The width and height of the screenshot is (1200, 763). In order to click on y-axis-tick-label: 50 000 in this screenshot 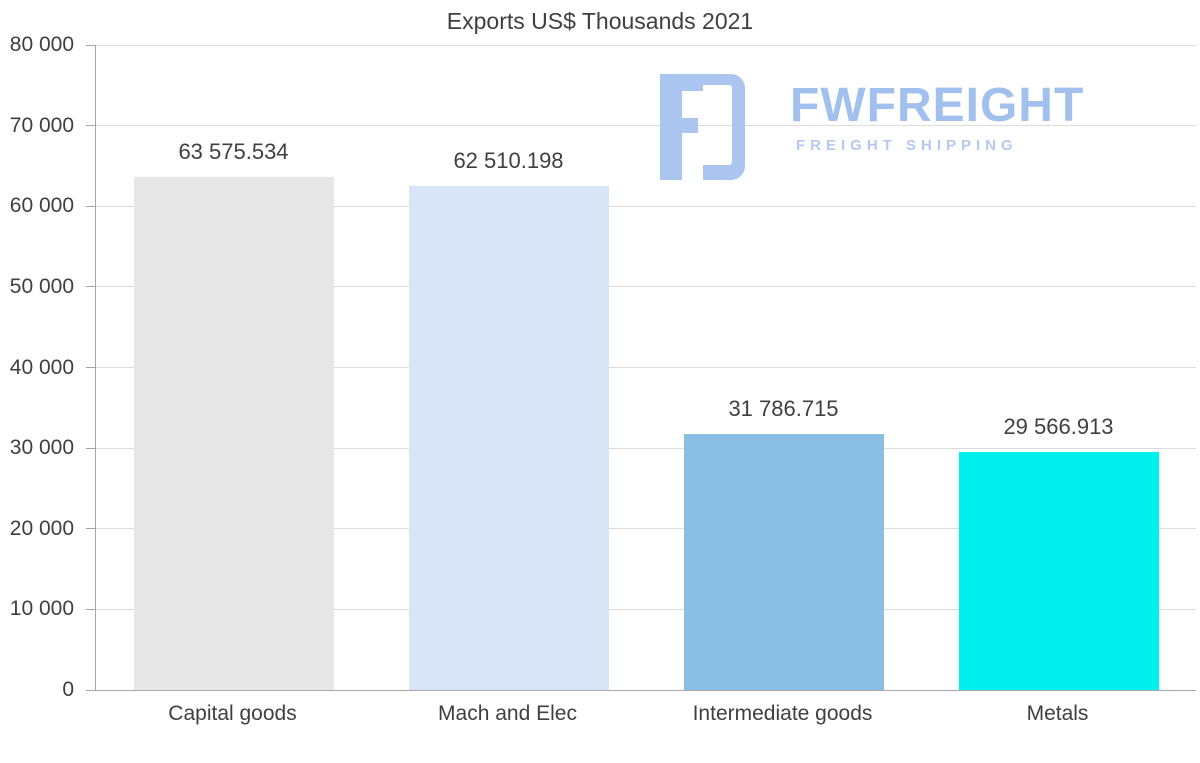, I will do `click(41, 286)`.